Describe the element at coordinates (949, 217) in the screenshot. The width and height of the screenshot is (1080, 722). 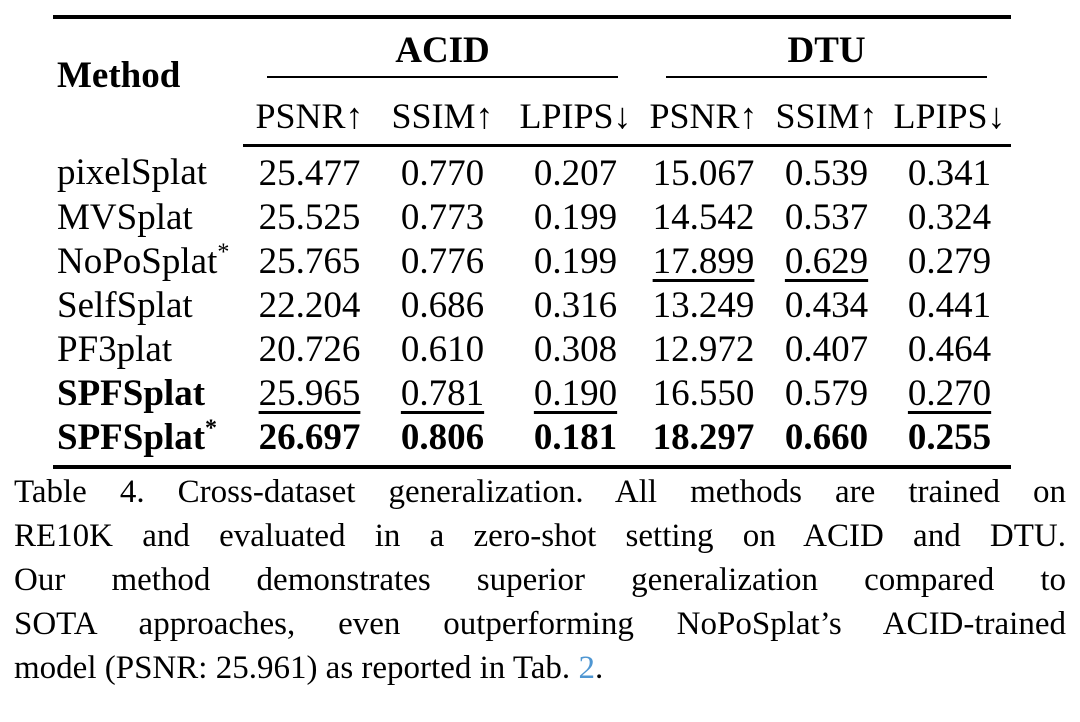
I see `metric-value: 0.324` at that location.